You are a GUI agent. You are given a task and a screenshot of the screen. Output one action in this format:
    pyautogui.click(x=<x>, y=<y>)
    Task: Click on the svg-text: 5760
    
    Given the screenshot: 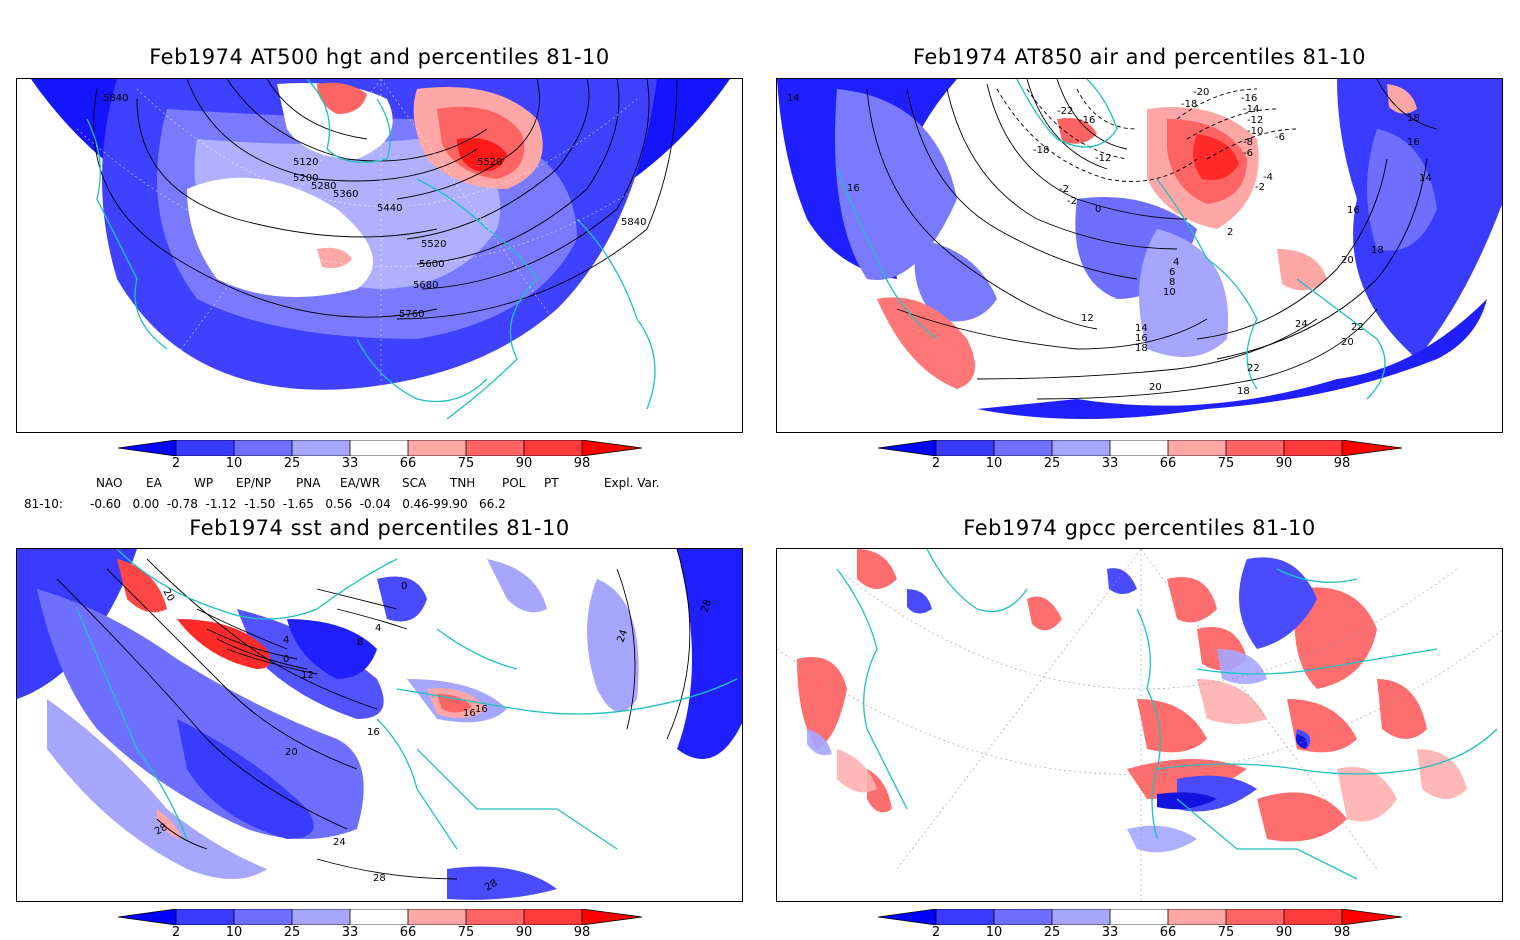 What is the action you would take?
    pyautogui.click(x=411, y=314)
    